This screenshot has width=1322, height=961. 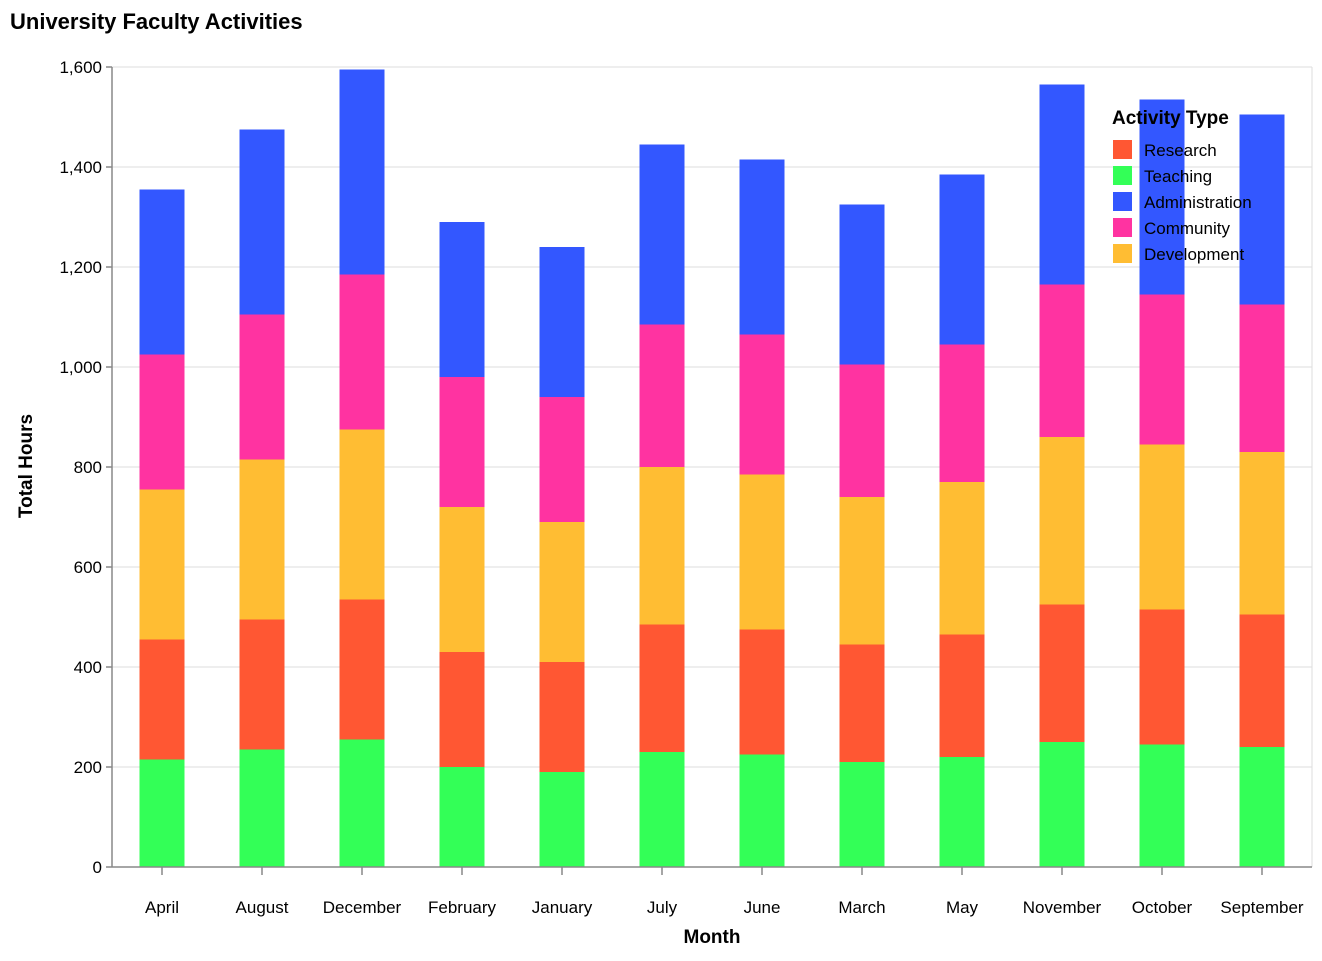 I want to click on bar-development-april, so click(x=162, y=564).